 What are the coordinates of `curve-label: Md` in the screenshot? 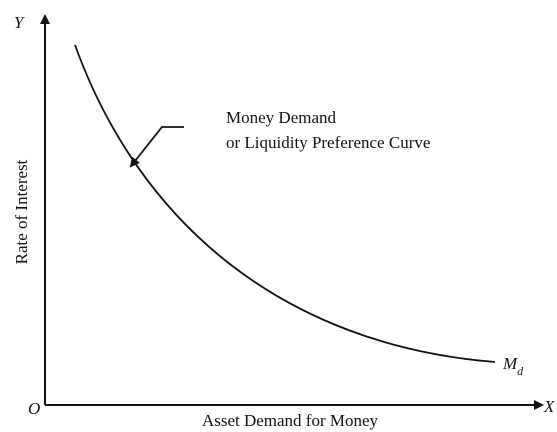 It's located at (513, 366).